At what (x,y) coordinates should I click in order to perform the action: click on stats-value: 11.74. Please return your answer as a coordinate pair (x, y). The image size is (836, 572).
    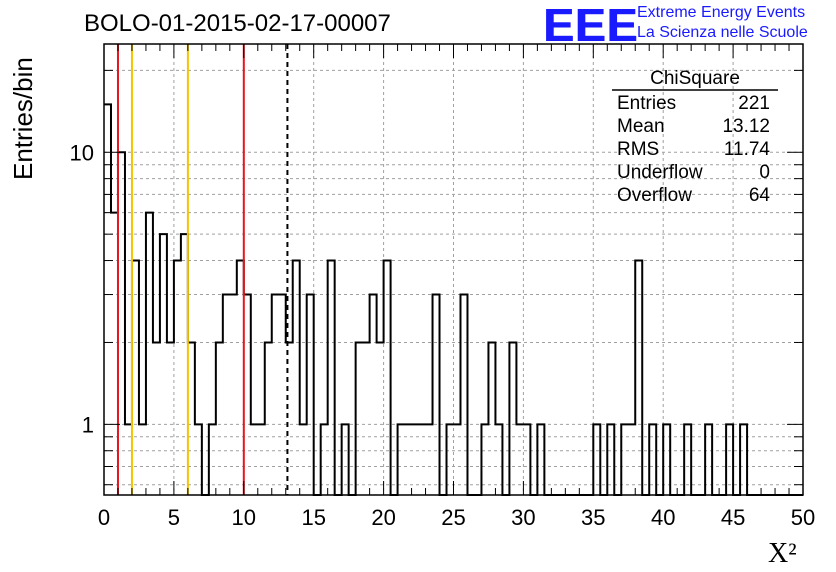
    Looking at the image, I should click on (746, 149).